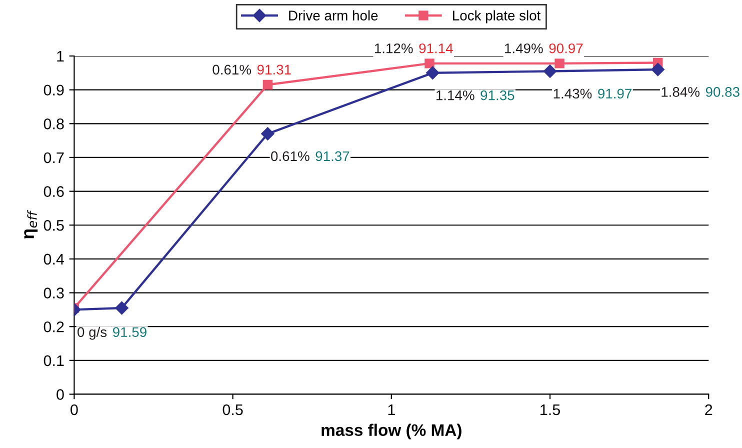  Describe the element at coordinates (701, 92) in the screenshot. I see `annotation: 1.84% 90.83` at that location.